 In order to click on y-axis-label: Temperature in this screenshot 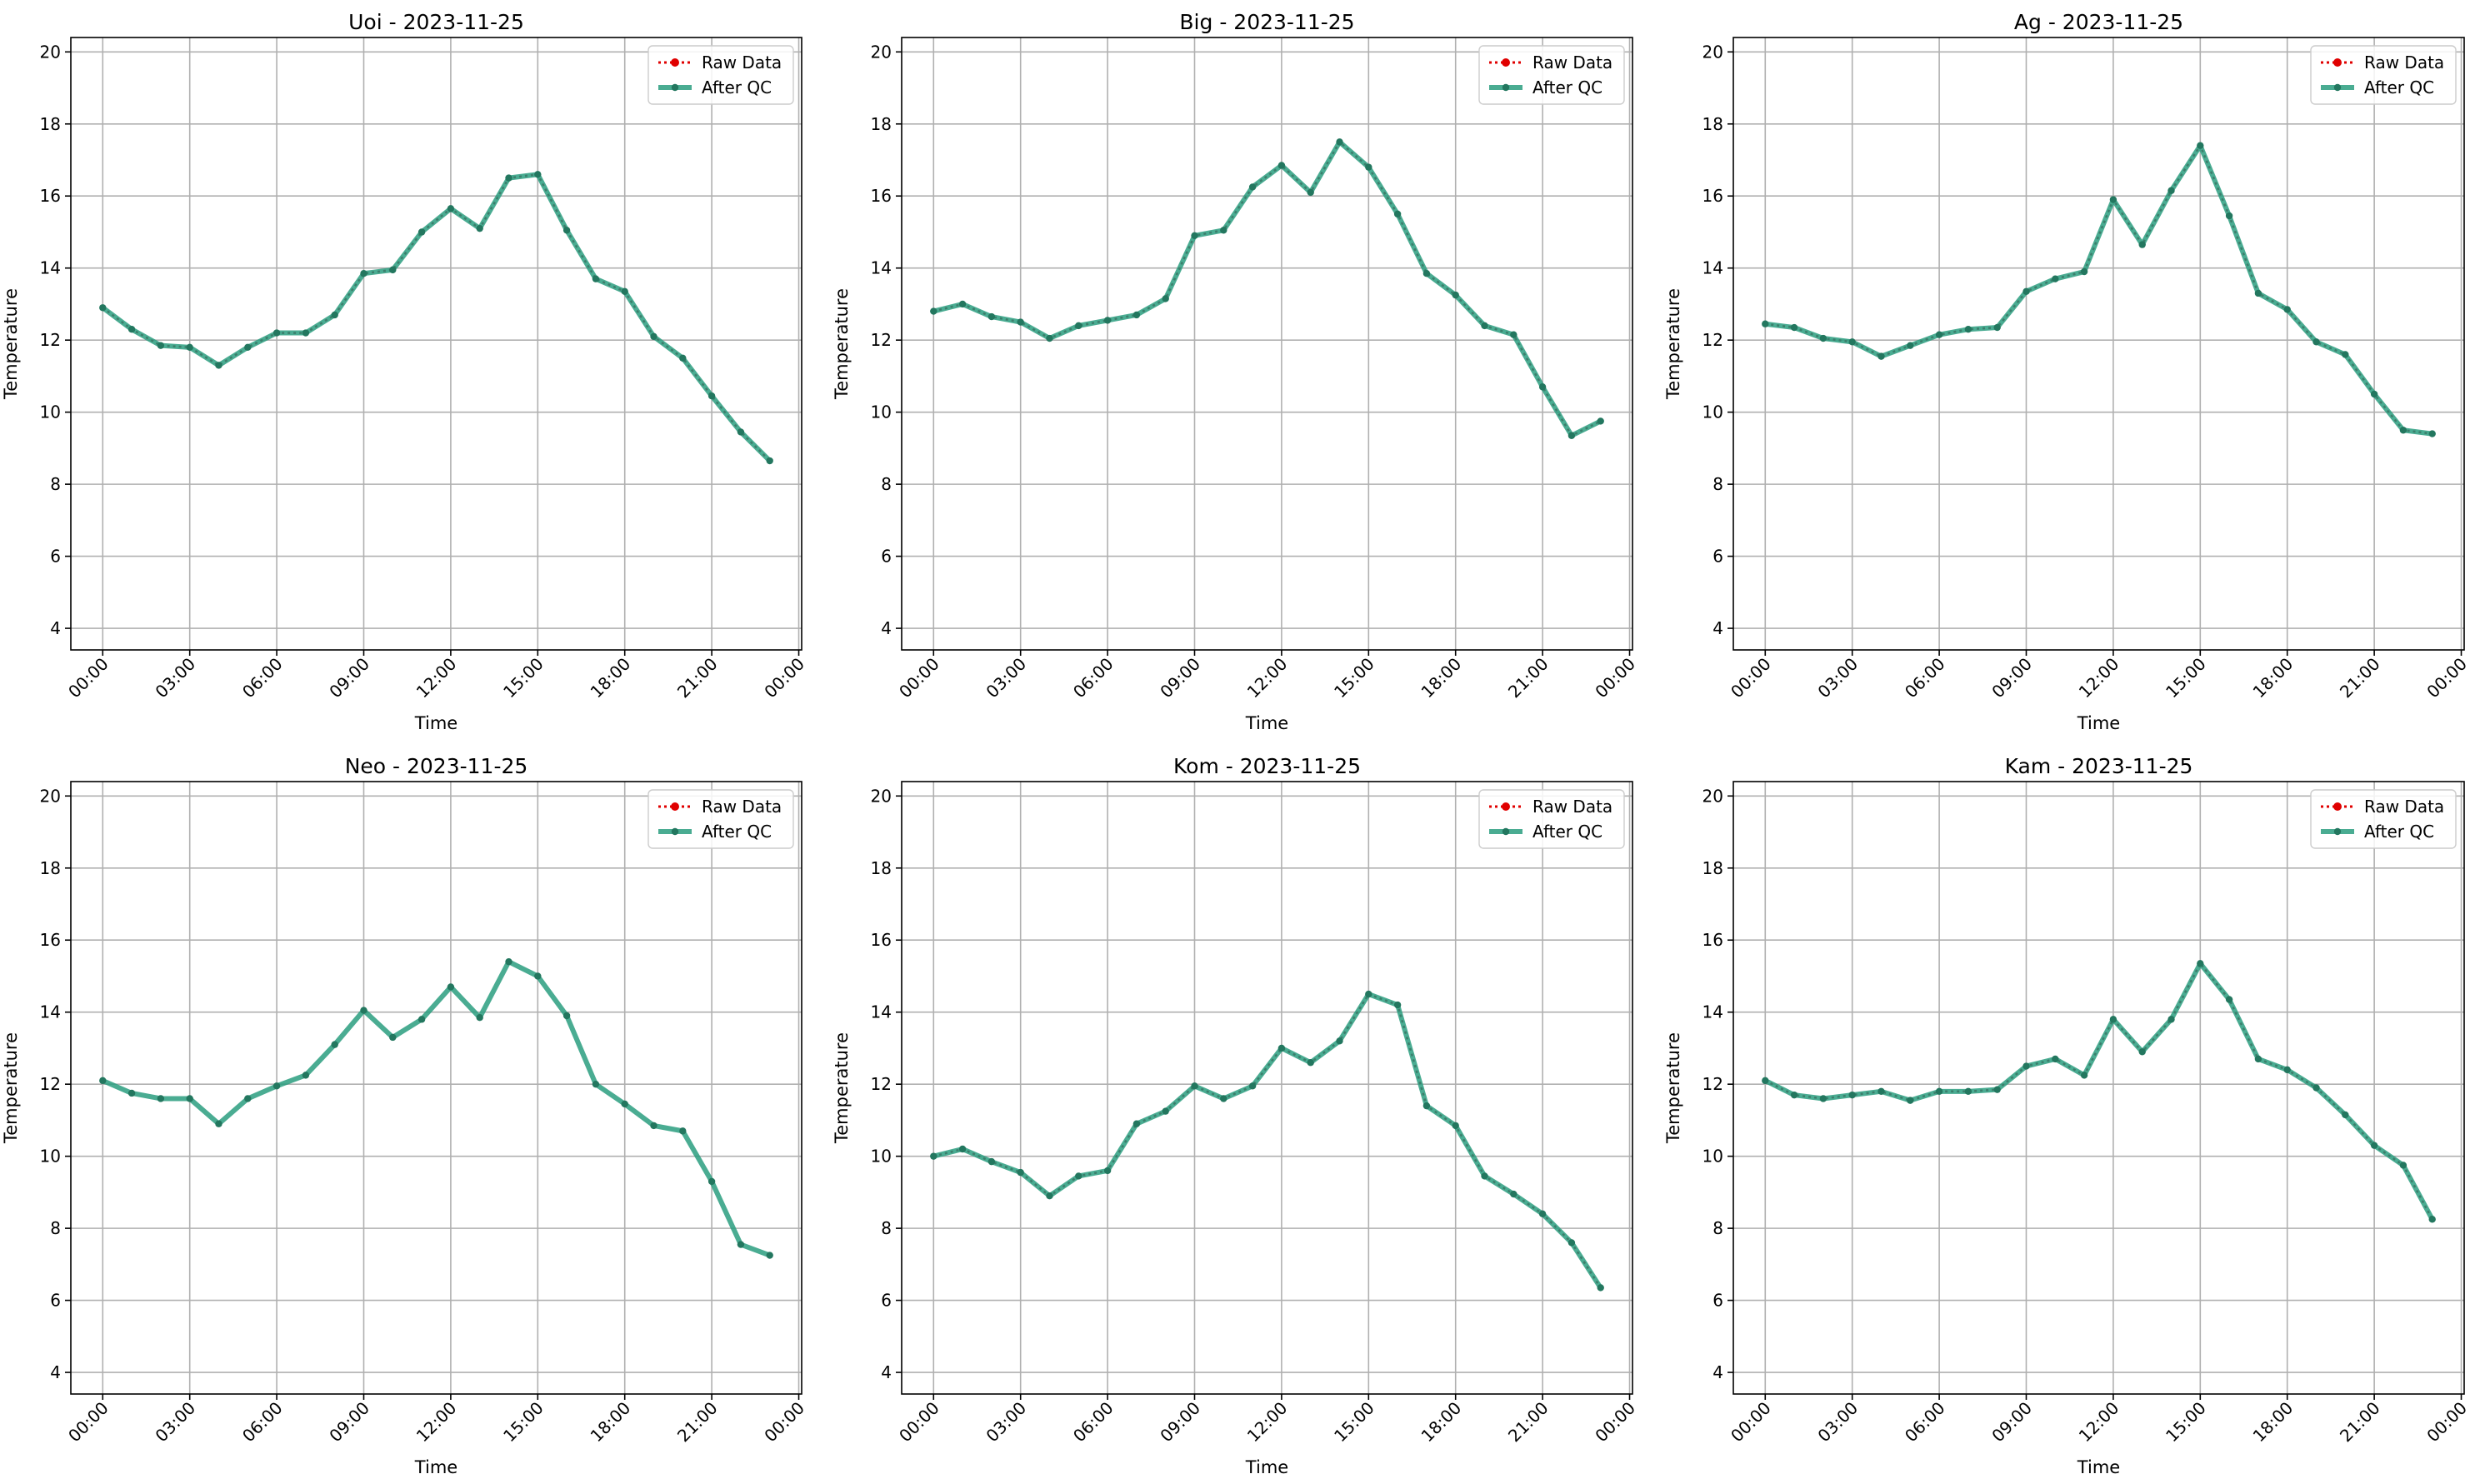, I will do `click(11, 344)`.